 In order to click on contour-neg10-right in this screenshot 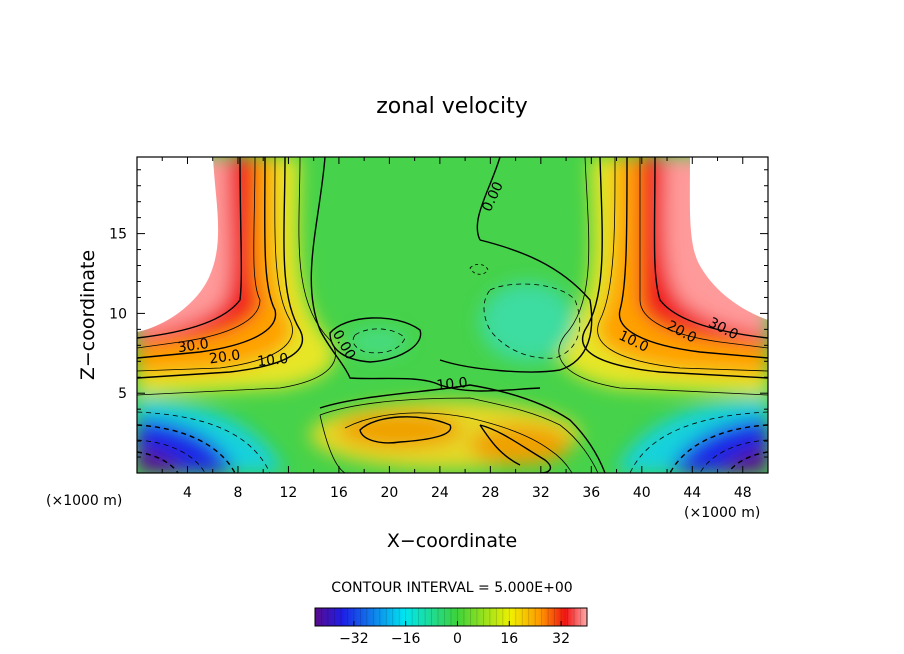, I will do `click(718, 448)`.